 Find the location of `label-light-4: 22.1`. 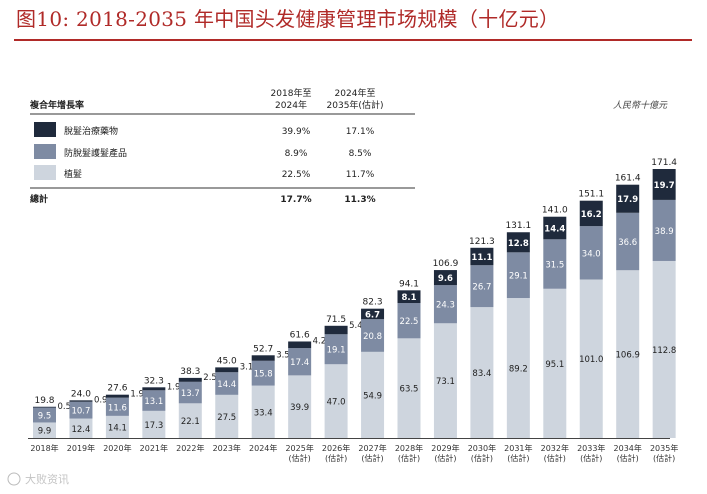

label-light-4: 22.1 is located at coordinates (190, 422).